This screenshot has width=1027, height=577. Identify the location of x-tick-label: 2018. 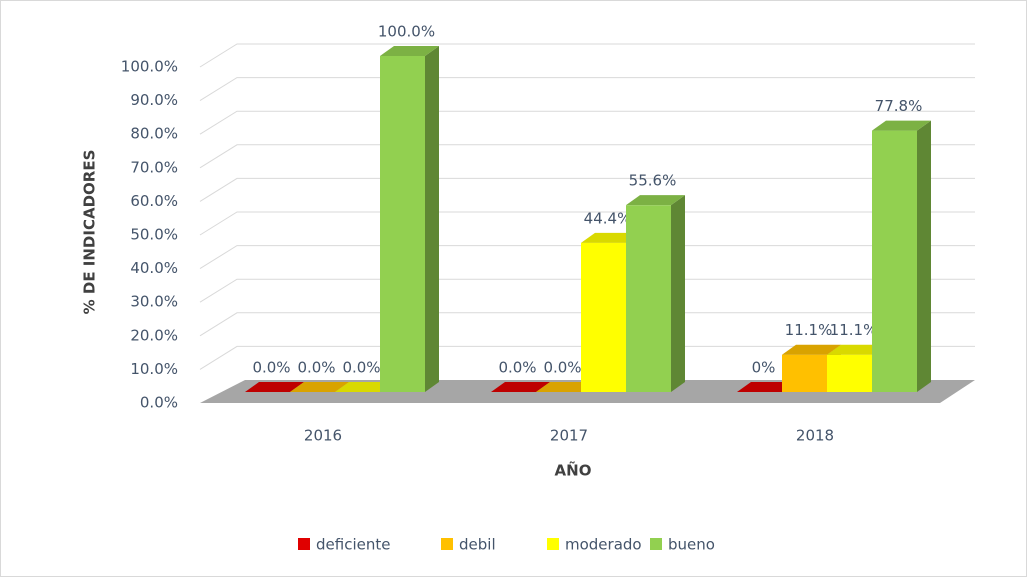
(815, 436).